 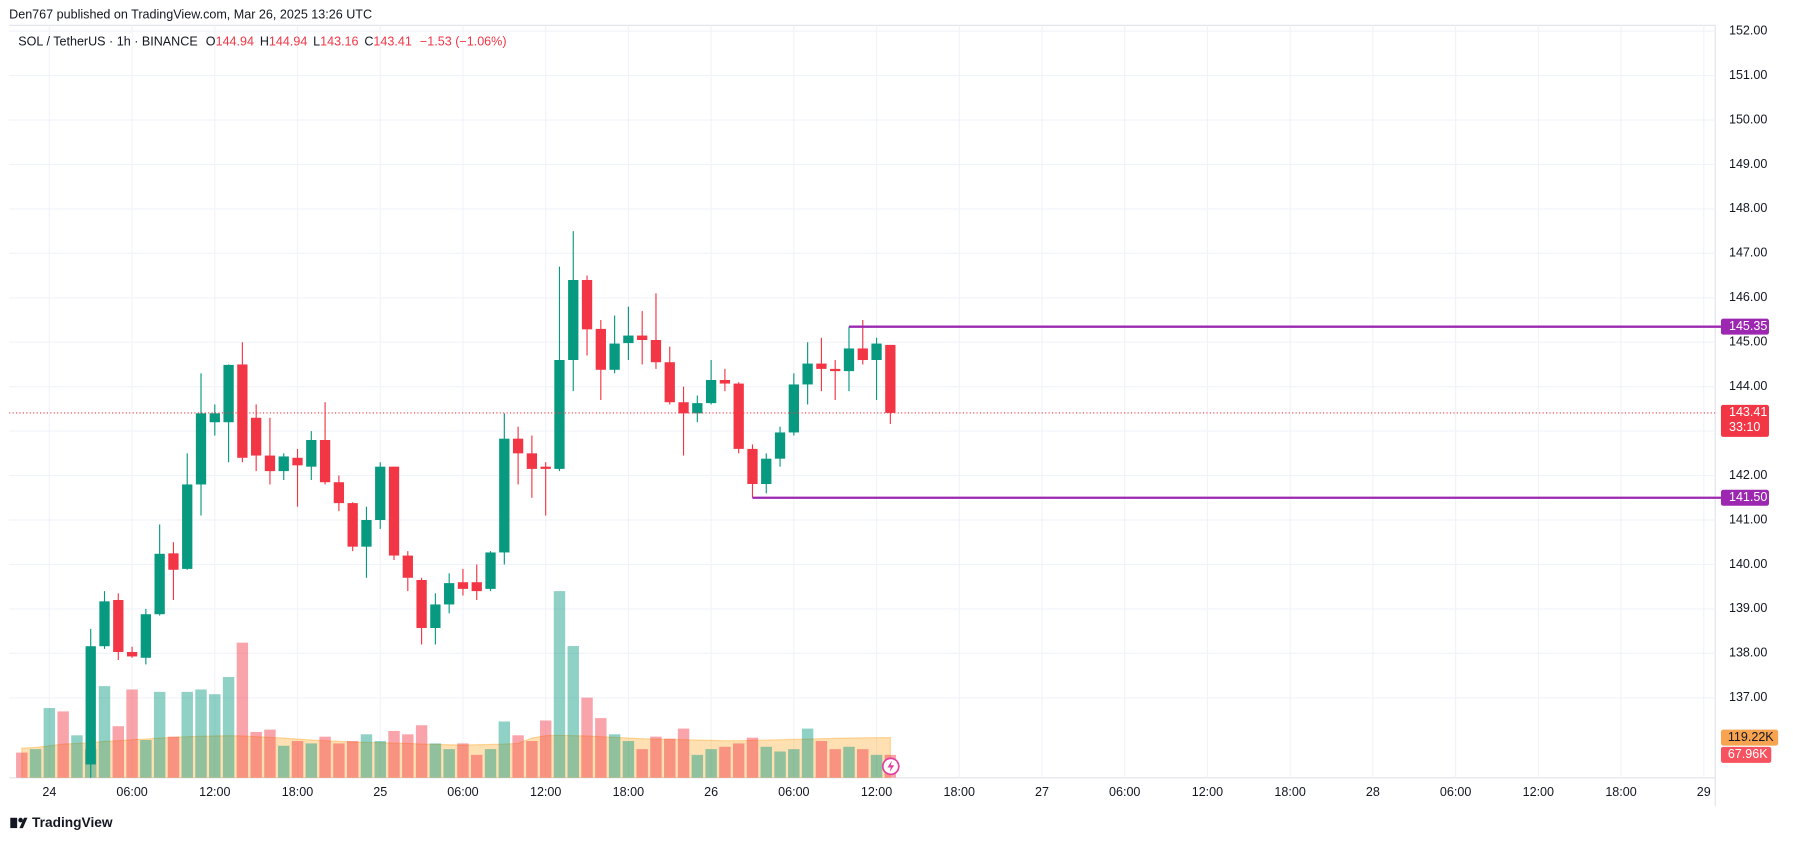 I want to click on y-tick-label: 149.00, so click(x=1748, y=164).